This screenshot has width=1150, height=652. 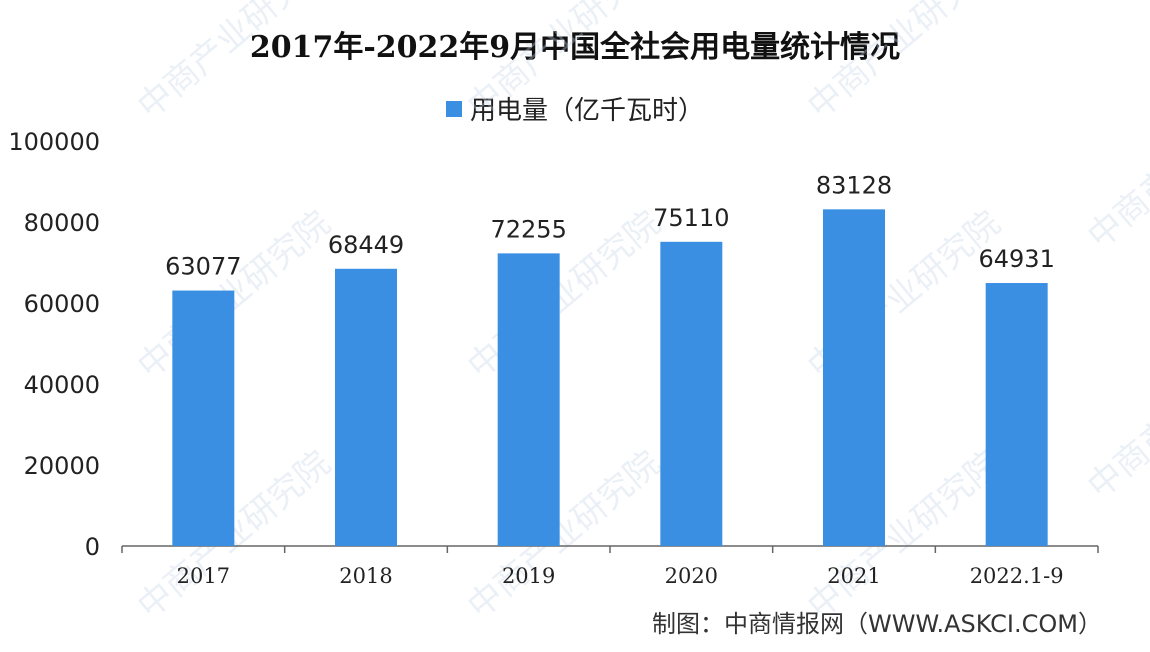 What do you see at coordinates (453, 108) in the screenshot?
I see `legend-swatch` at bounding box center [453, 108].